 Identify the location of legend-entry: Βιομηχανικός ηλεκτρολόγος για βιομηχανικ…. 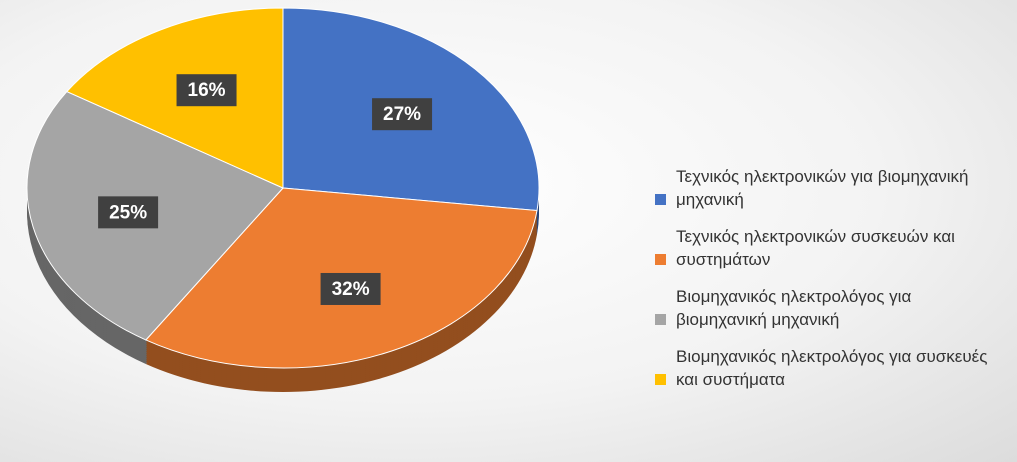
(830, 308).